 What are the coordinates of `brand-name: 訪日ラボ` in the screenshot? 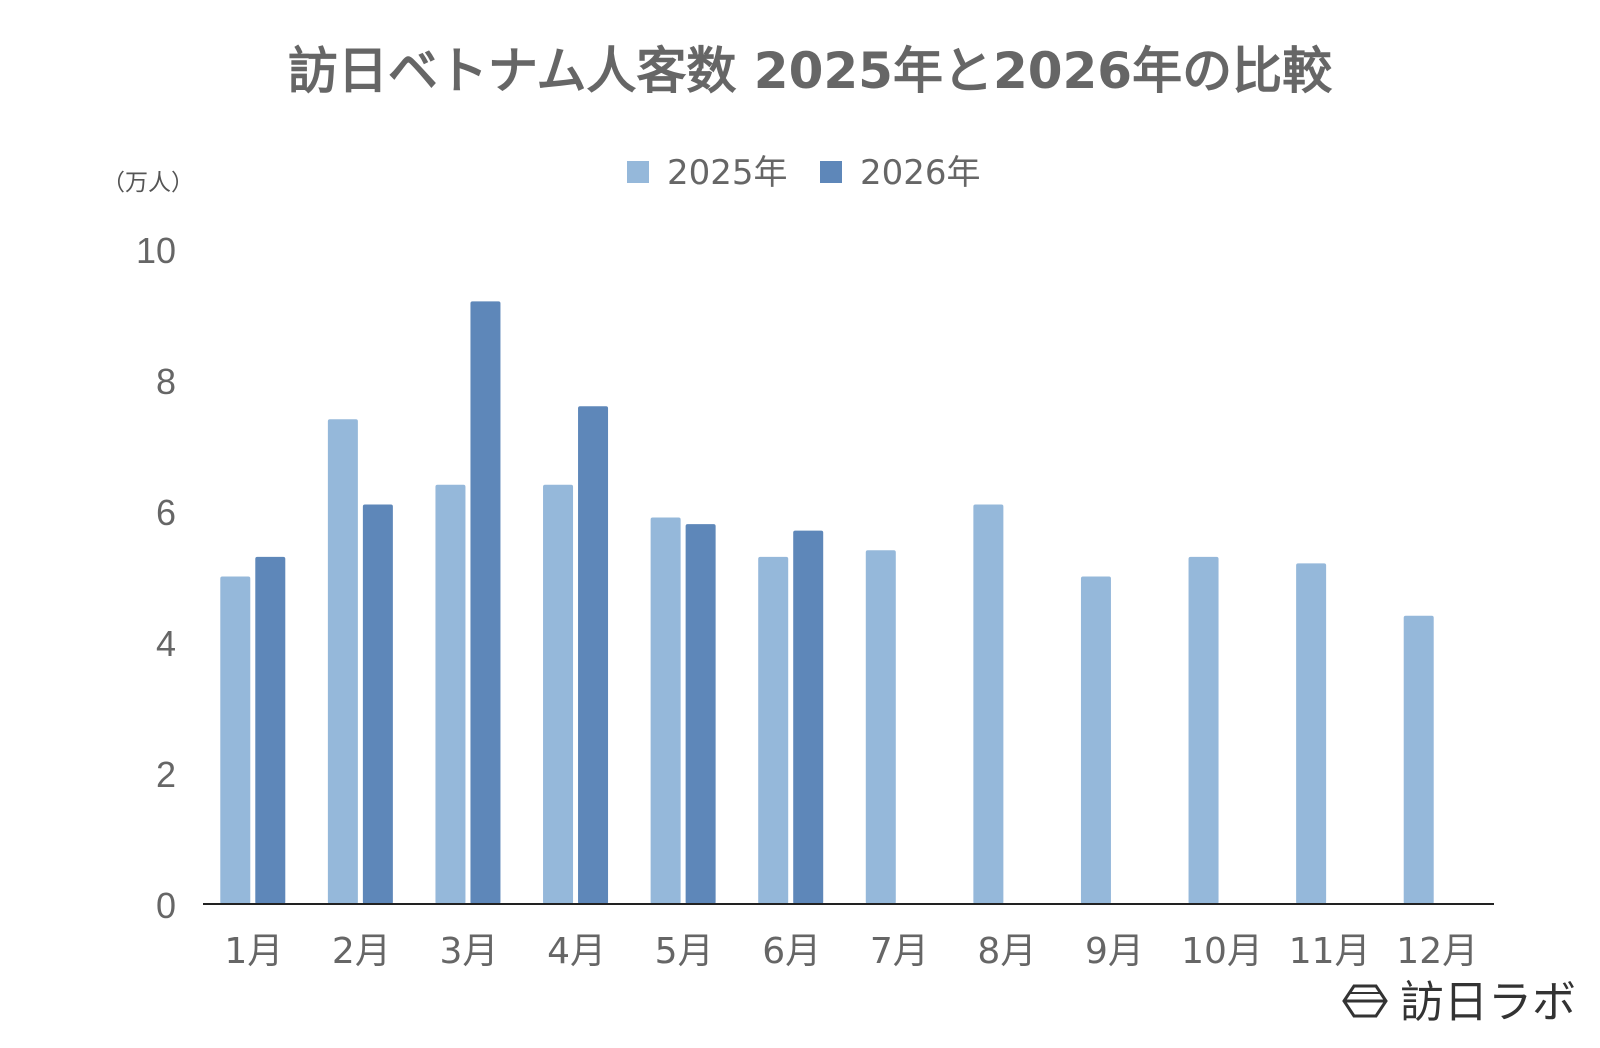 It's located at (1488, 1002).